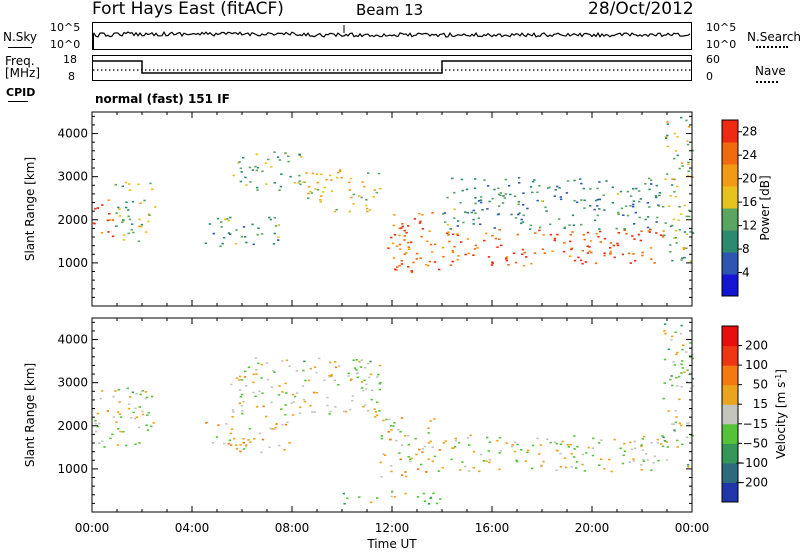  What do you see at coordinates (72, 340) in the screenshot?
I see `y-tick-label: 4000` at bounding box center [72, 340].